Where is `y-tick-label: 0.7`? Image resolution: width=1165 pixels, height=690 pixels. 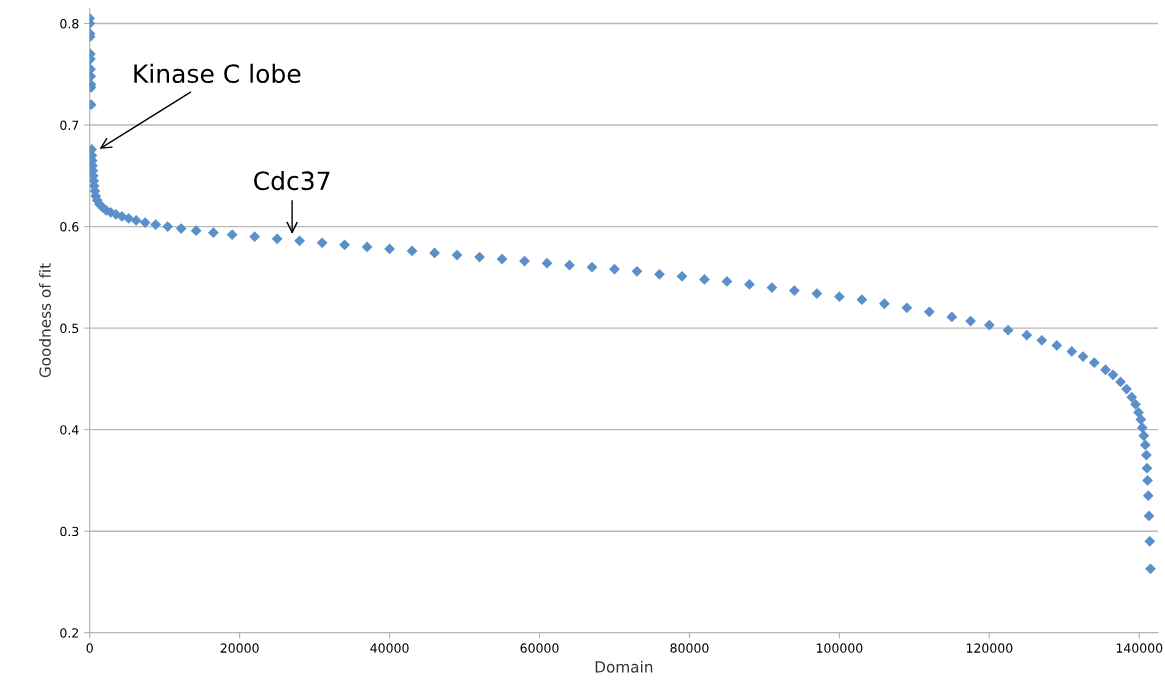 y-tick-label: 0.7 is located at coordinates (69, 125).